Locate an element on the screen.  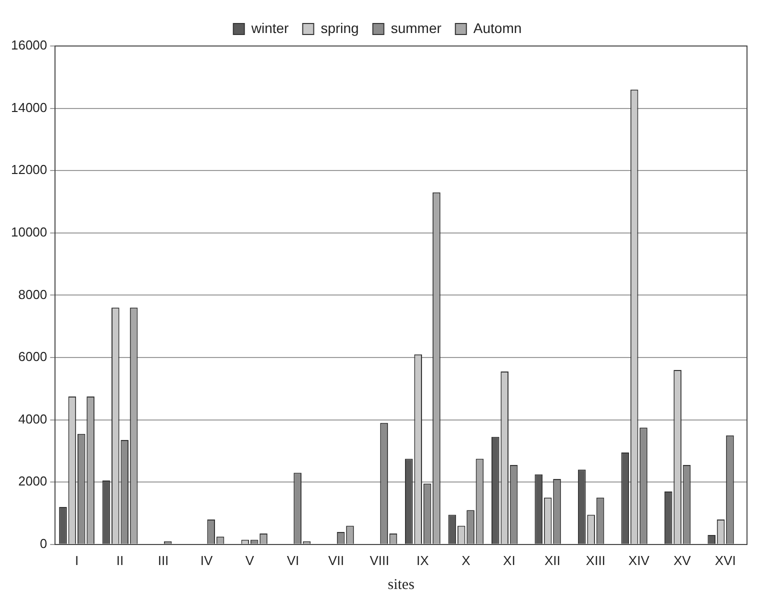
x-tick-label: V is located at coordinates (249, 560).